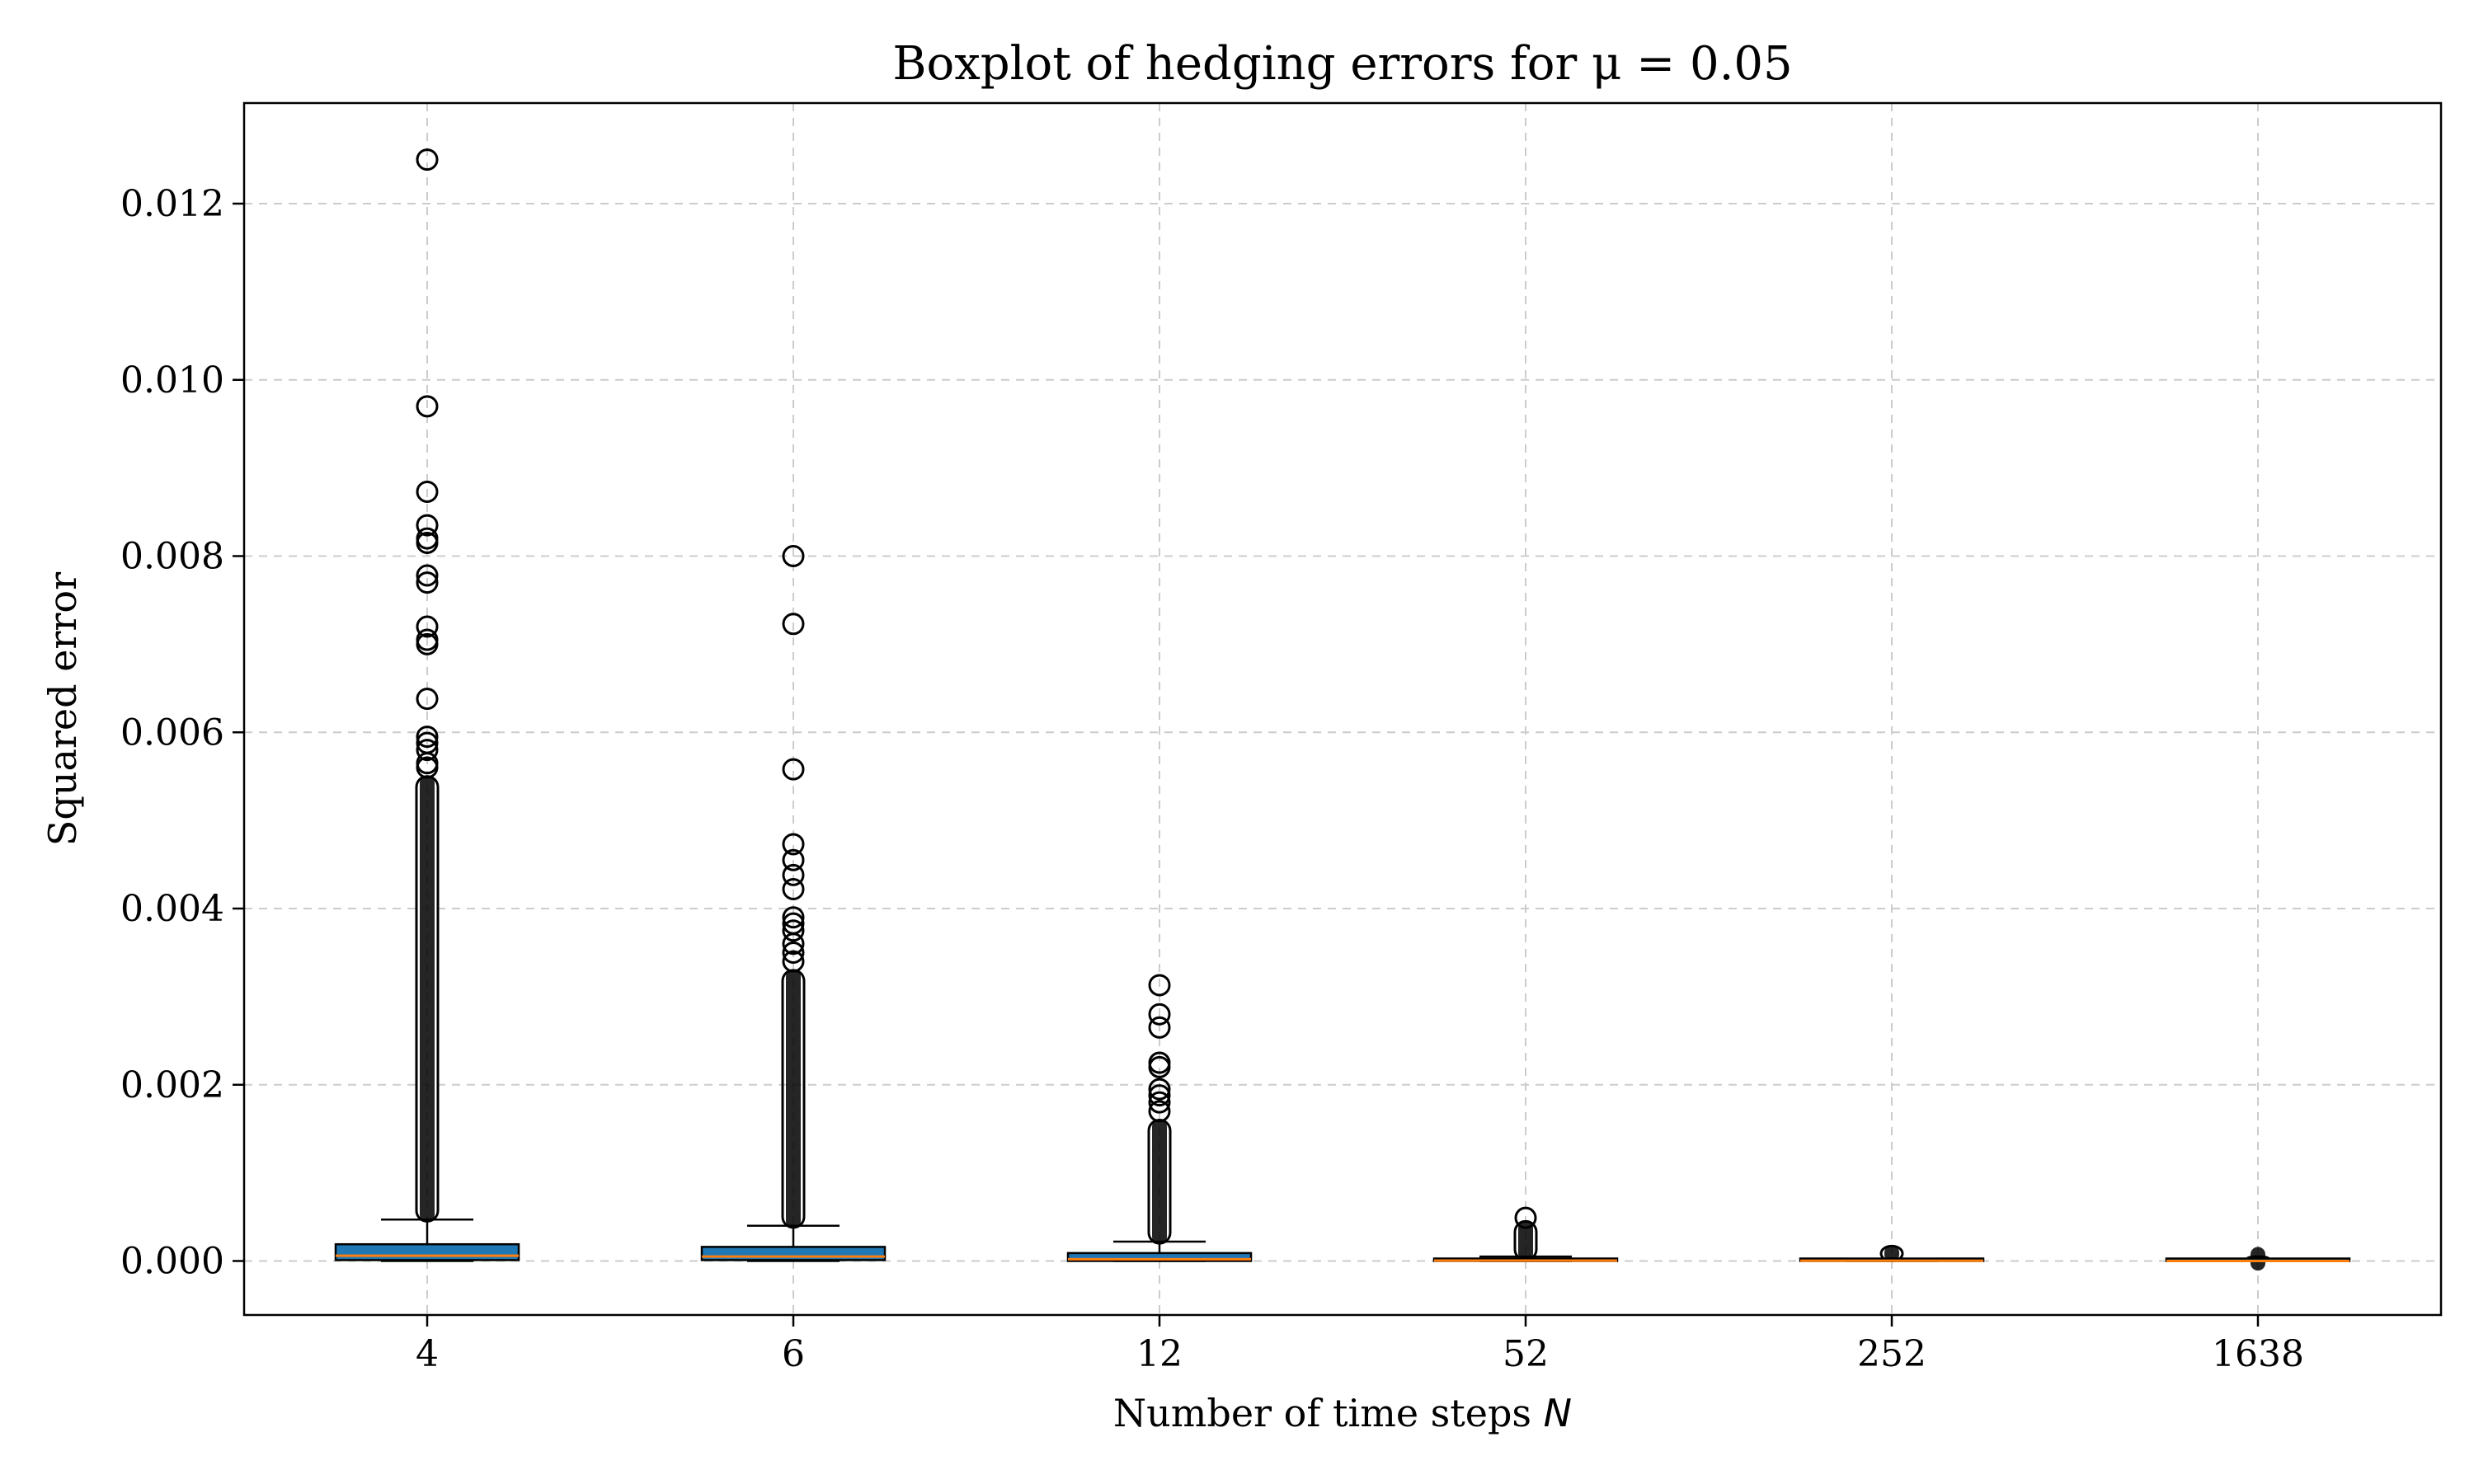  I want to click on y-tick-label: 0.008, so click(172, 557).